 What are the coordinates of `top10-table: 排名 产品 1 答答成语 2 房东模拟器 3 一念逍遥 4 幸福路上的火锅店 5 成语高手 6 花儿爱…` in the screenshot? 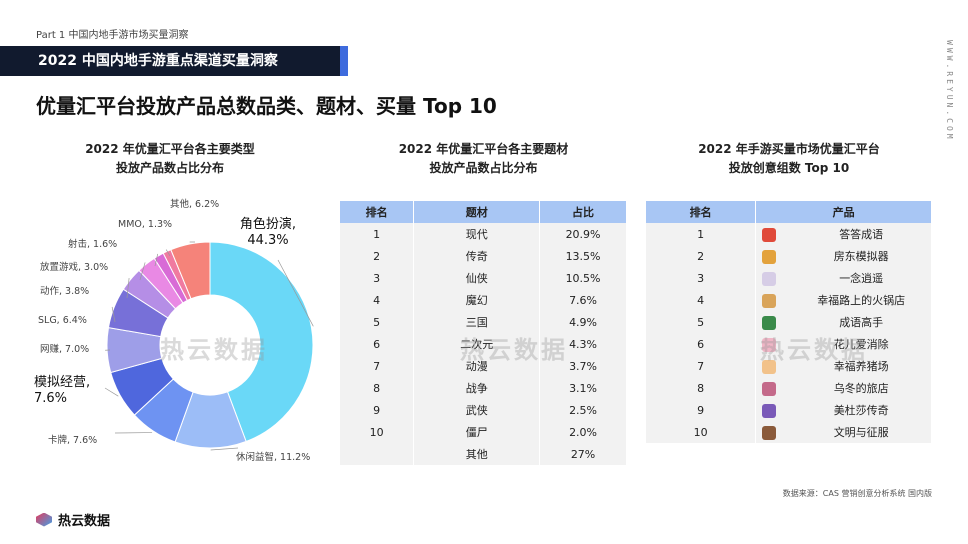 It's located at (789, 322).